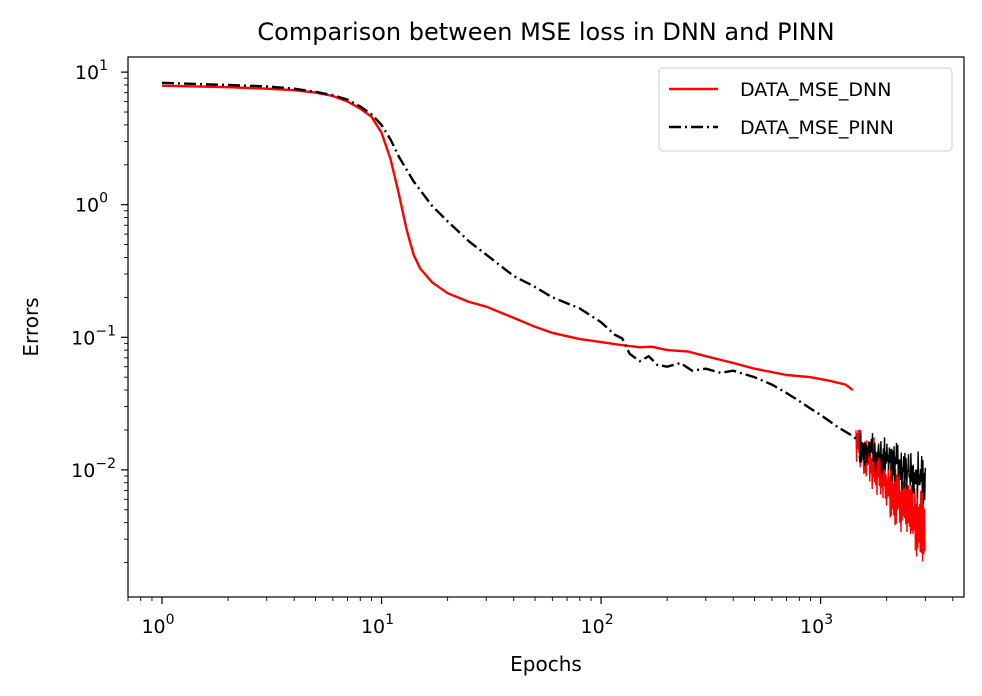 Image resolution: width=982 pixels, height=696 pixels. Describe the element at coordinates (609, 620) in the screenshot. I see `x-tick-label-exponent: 2` at that location.